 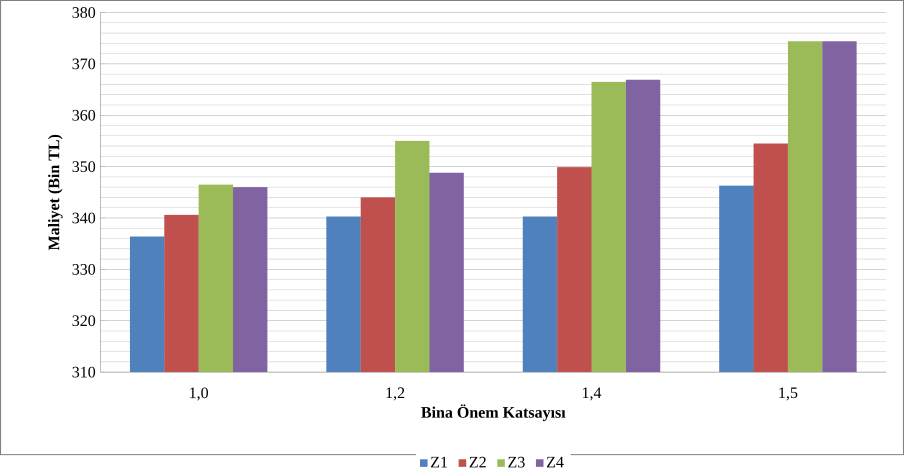 I want to click on legend-label: Z3, so click(x=516, y=462).